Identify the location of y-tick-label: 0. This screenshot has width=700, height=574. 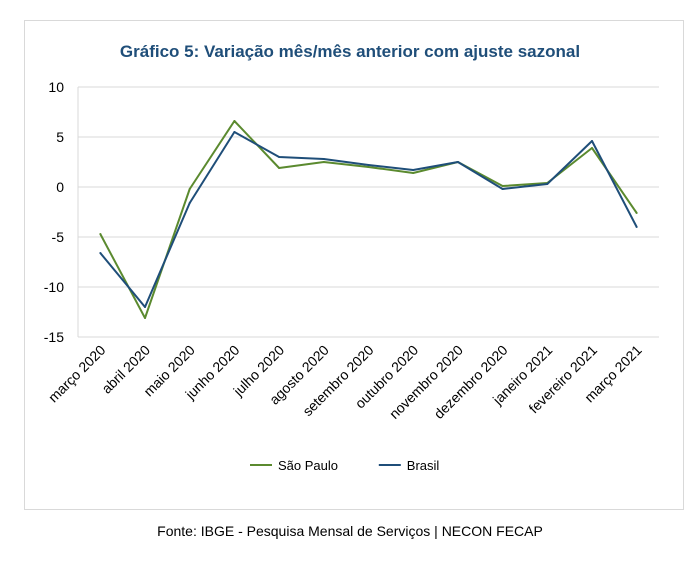
(60, 187).